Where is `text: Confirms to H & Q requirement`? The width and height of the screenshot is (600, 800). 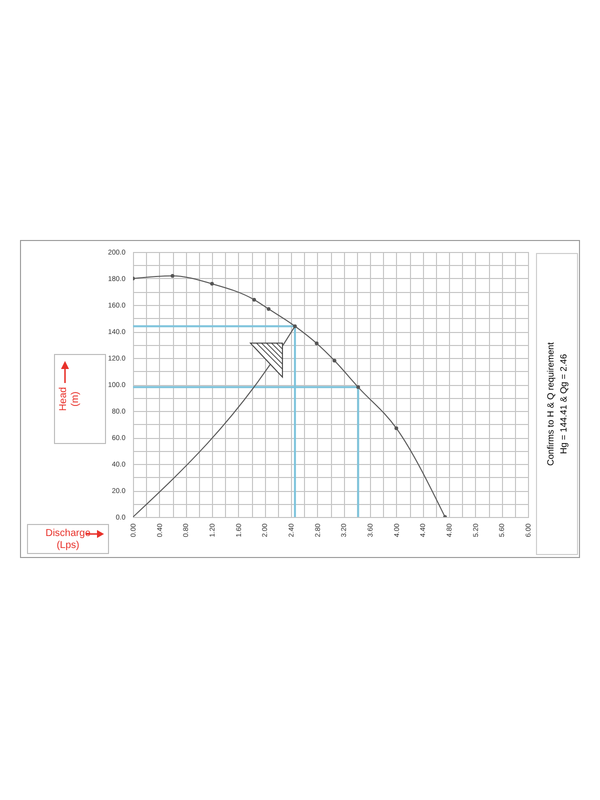 text: Confirms to H & Q requirement is located at coordinates (550, 404).